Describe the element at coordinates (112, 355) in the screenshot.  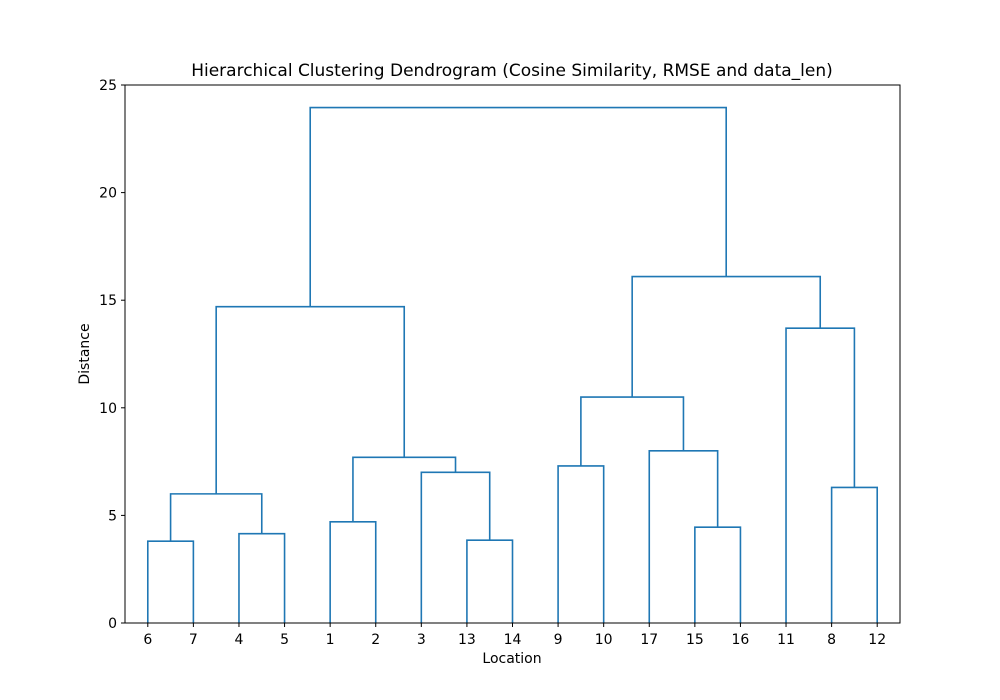
I see `y-axis: 0 5 10 15 20 25` at that location.